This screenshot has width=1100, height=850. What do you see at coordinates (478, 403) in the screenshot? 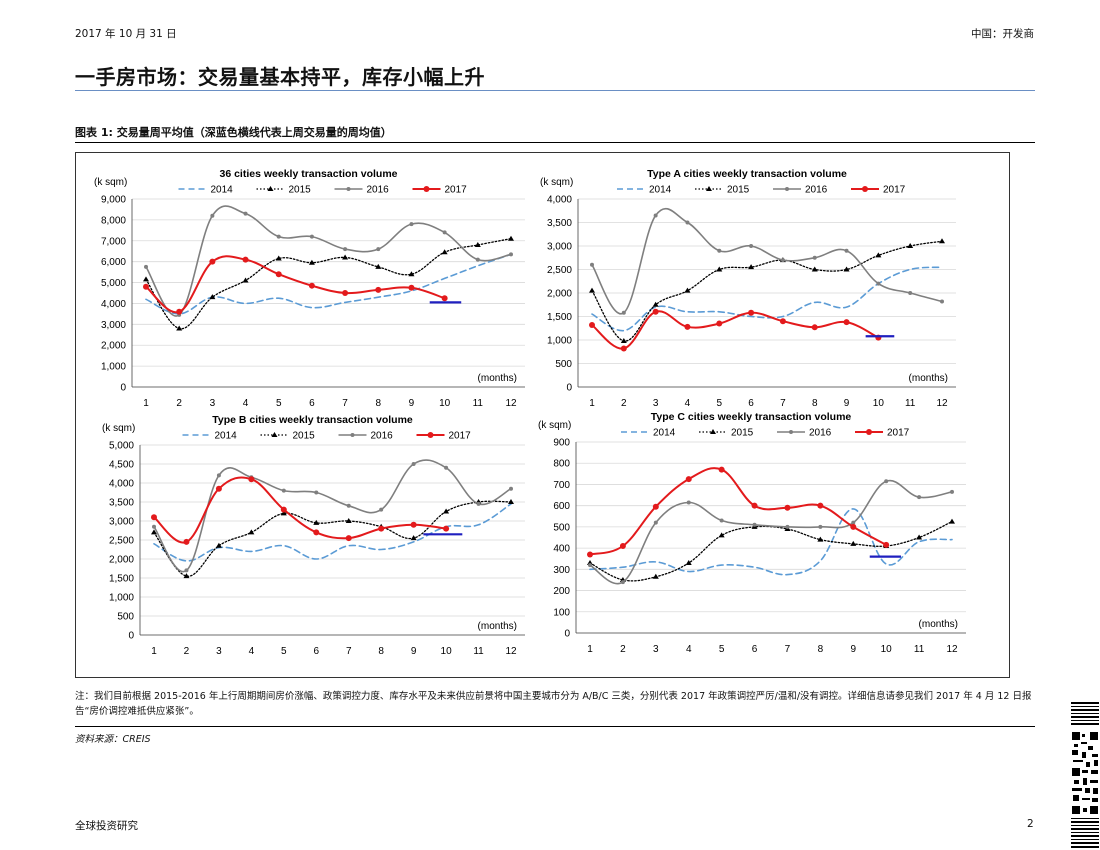
I see `x-tick-label: 11` at bounding box center [478, 403].